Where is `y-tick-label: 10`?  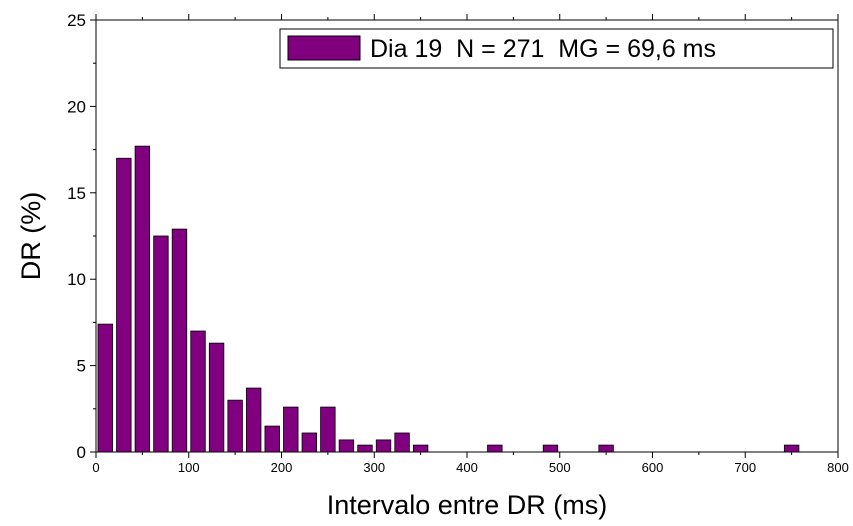
y-tick-label: 10 is located at coordinates (76, 279).